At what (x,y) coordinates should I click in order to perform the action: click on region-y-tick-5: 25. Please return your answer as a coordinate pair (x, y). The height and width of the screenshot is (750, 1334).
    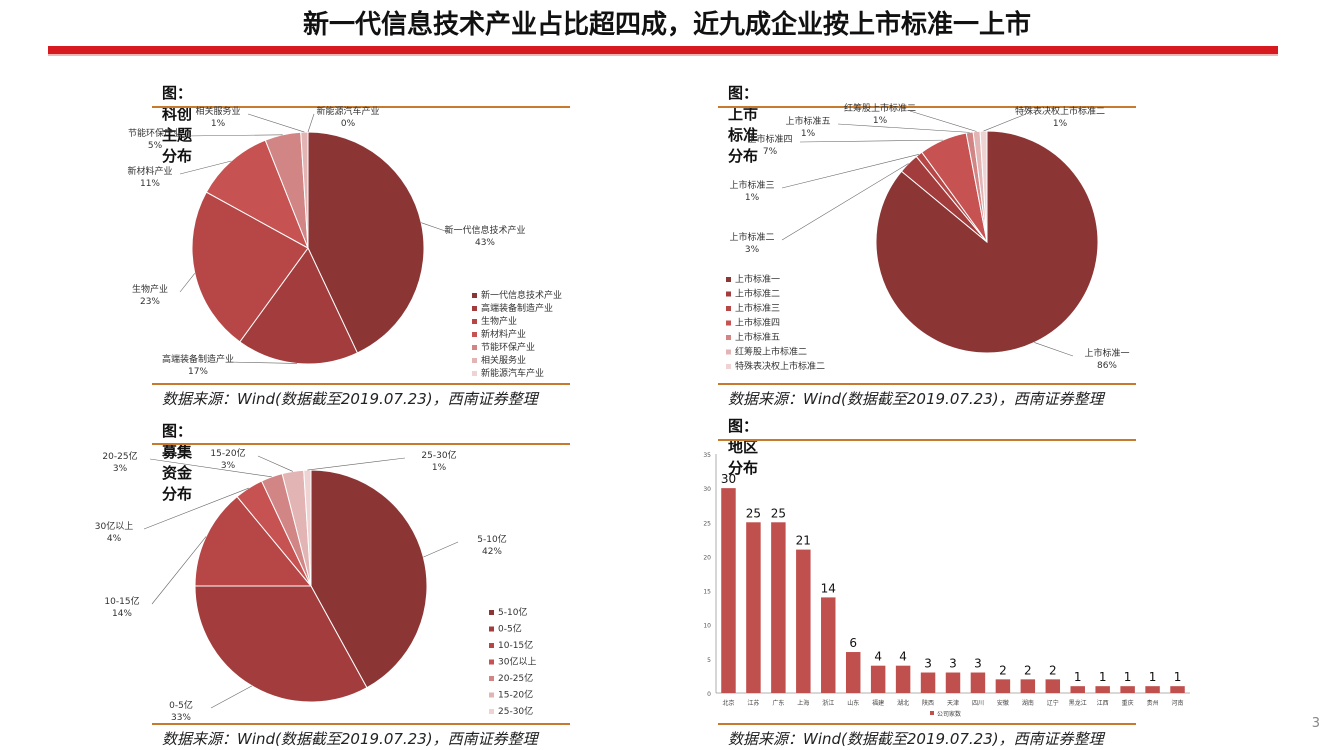
    Looking at the image, I should click on (707, 523).